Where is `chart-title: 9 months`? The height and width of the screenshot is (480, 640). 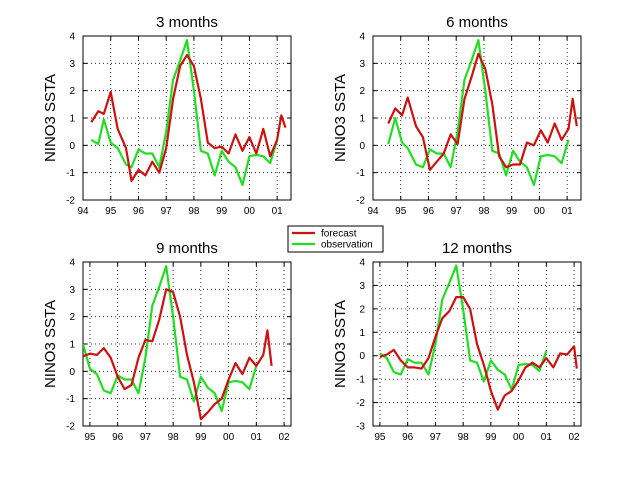 chart-title: 9 months is located at coordinates (187, 248).